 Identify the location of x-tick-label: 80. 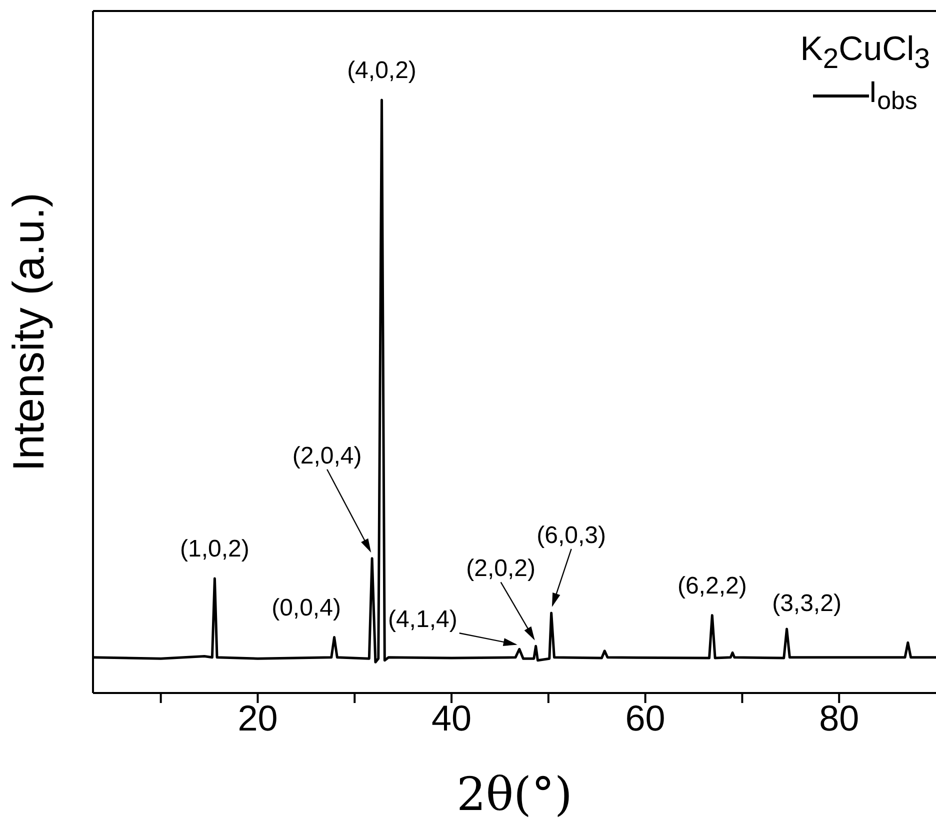
(839, 718).